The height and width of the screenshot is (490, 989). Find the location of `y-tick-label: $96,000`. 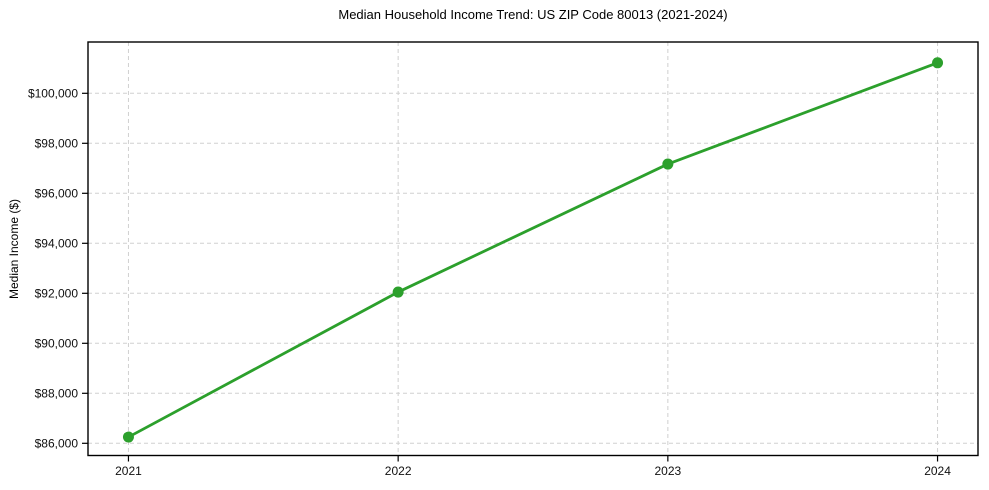

y-tick-label: $96,000 is located at coordinates (57, 193).